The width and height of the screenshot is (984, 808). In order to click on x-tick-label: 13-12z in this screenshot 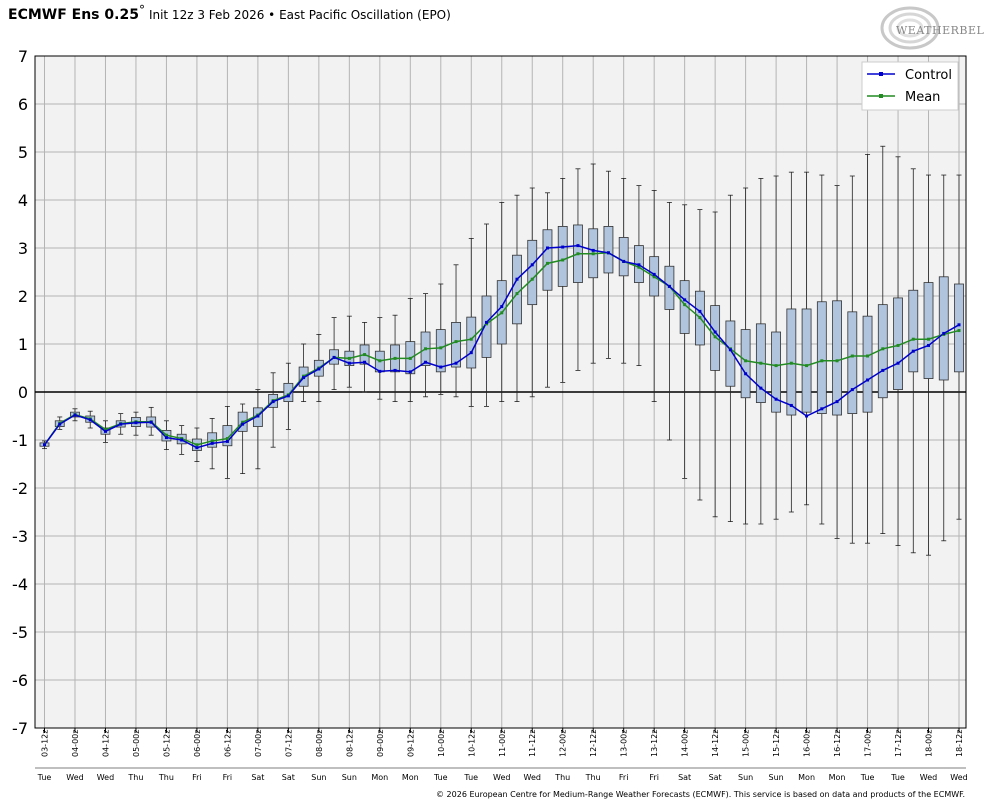, I will do `click(654, 743)`.